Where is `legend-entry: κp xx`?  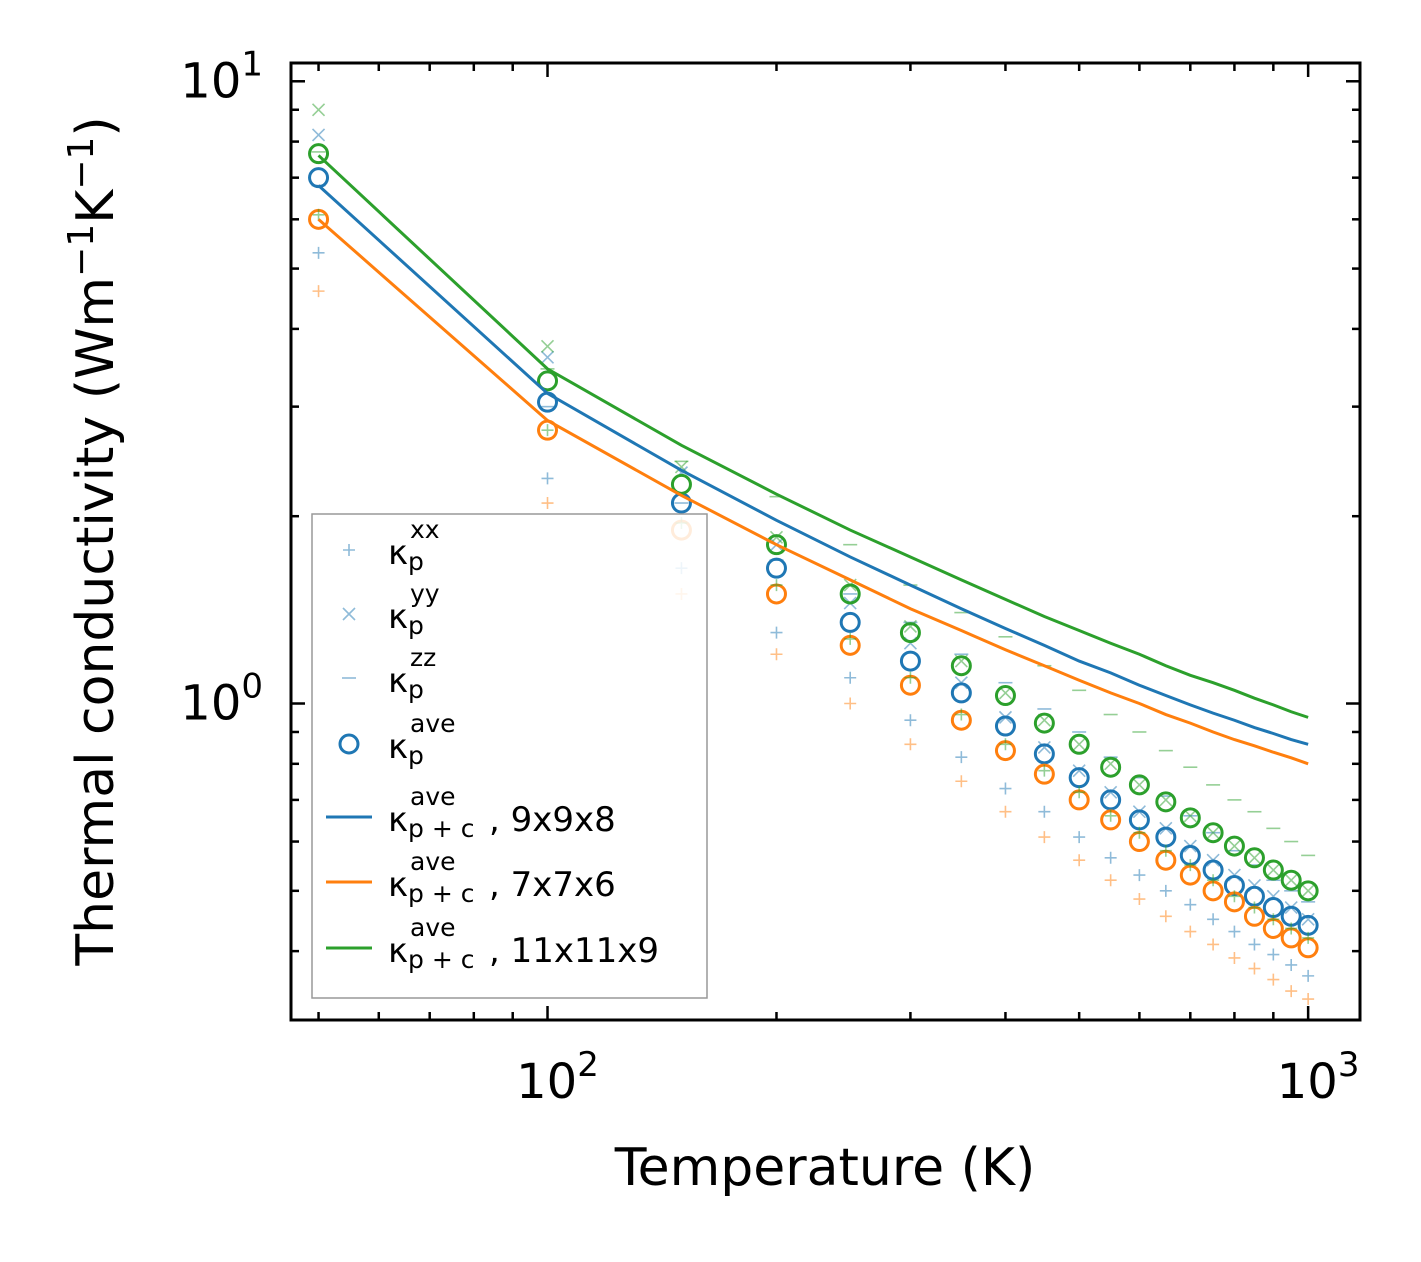 legend-entry: κp xx is located at coordinates (391, 545).